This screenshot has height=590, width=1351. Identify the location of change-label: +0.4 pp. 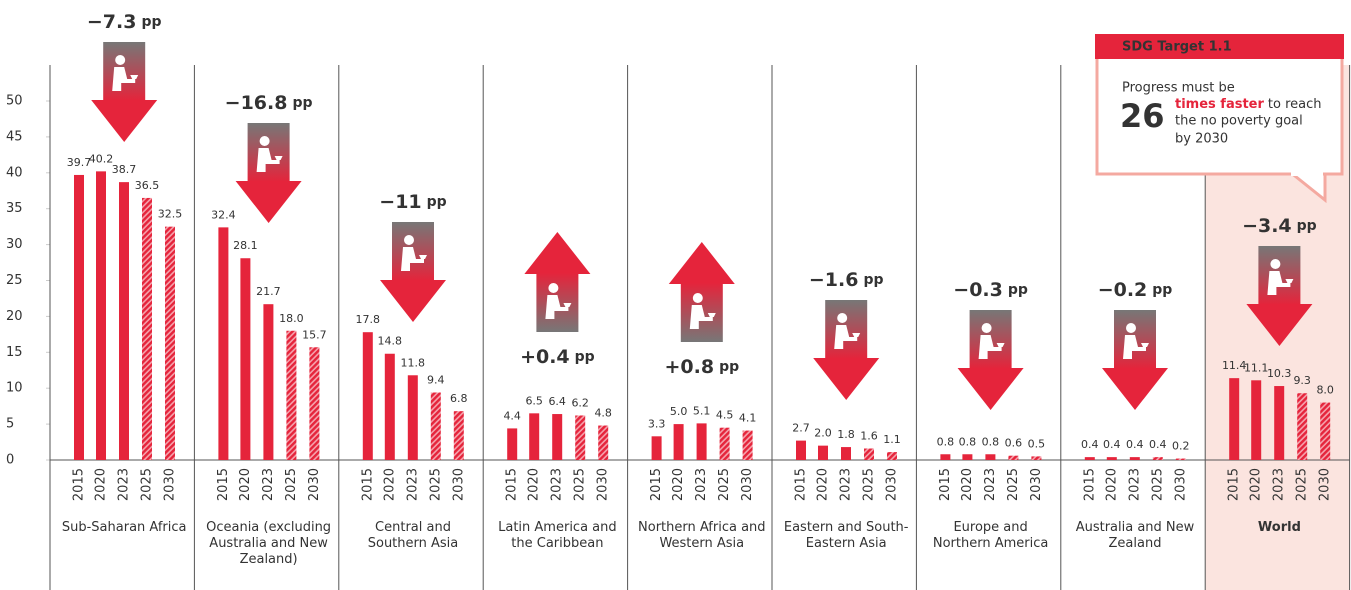
(557, 357).